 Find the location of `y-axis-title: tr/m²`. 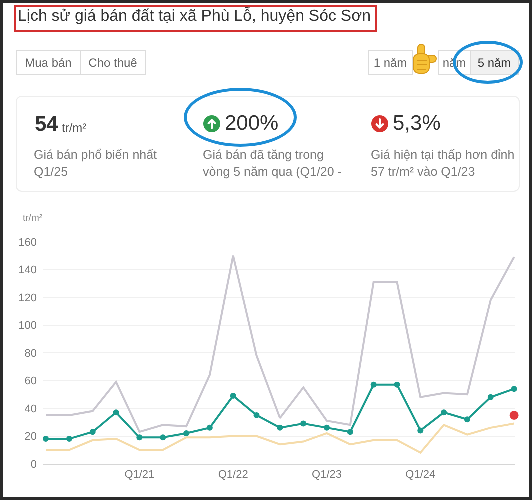

y-axis-title: tr/m² is located at coordinates (33, 218).